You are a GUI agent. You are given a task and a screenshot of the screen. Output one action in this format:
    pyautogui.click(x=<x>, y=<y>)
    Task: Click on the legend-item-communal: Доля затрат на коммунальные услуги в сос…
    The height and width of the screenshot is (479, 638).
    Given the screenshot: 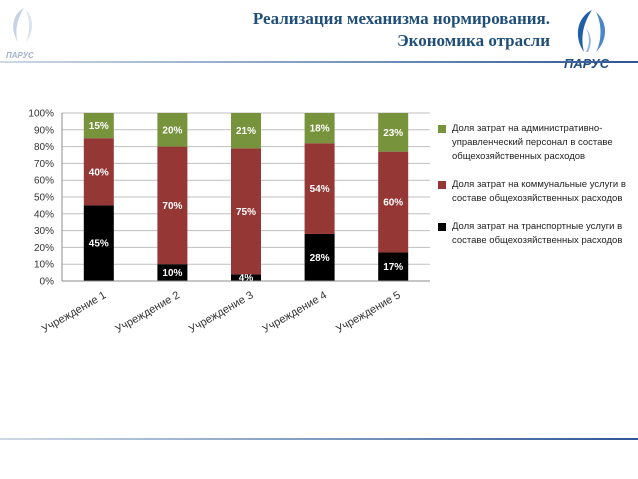 What is the action you would take?
    pyautogui.click(x=536, y=192)
    